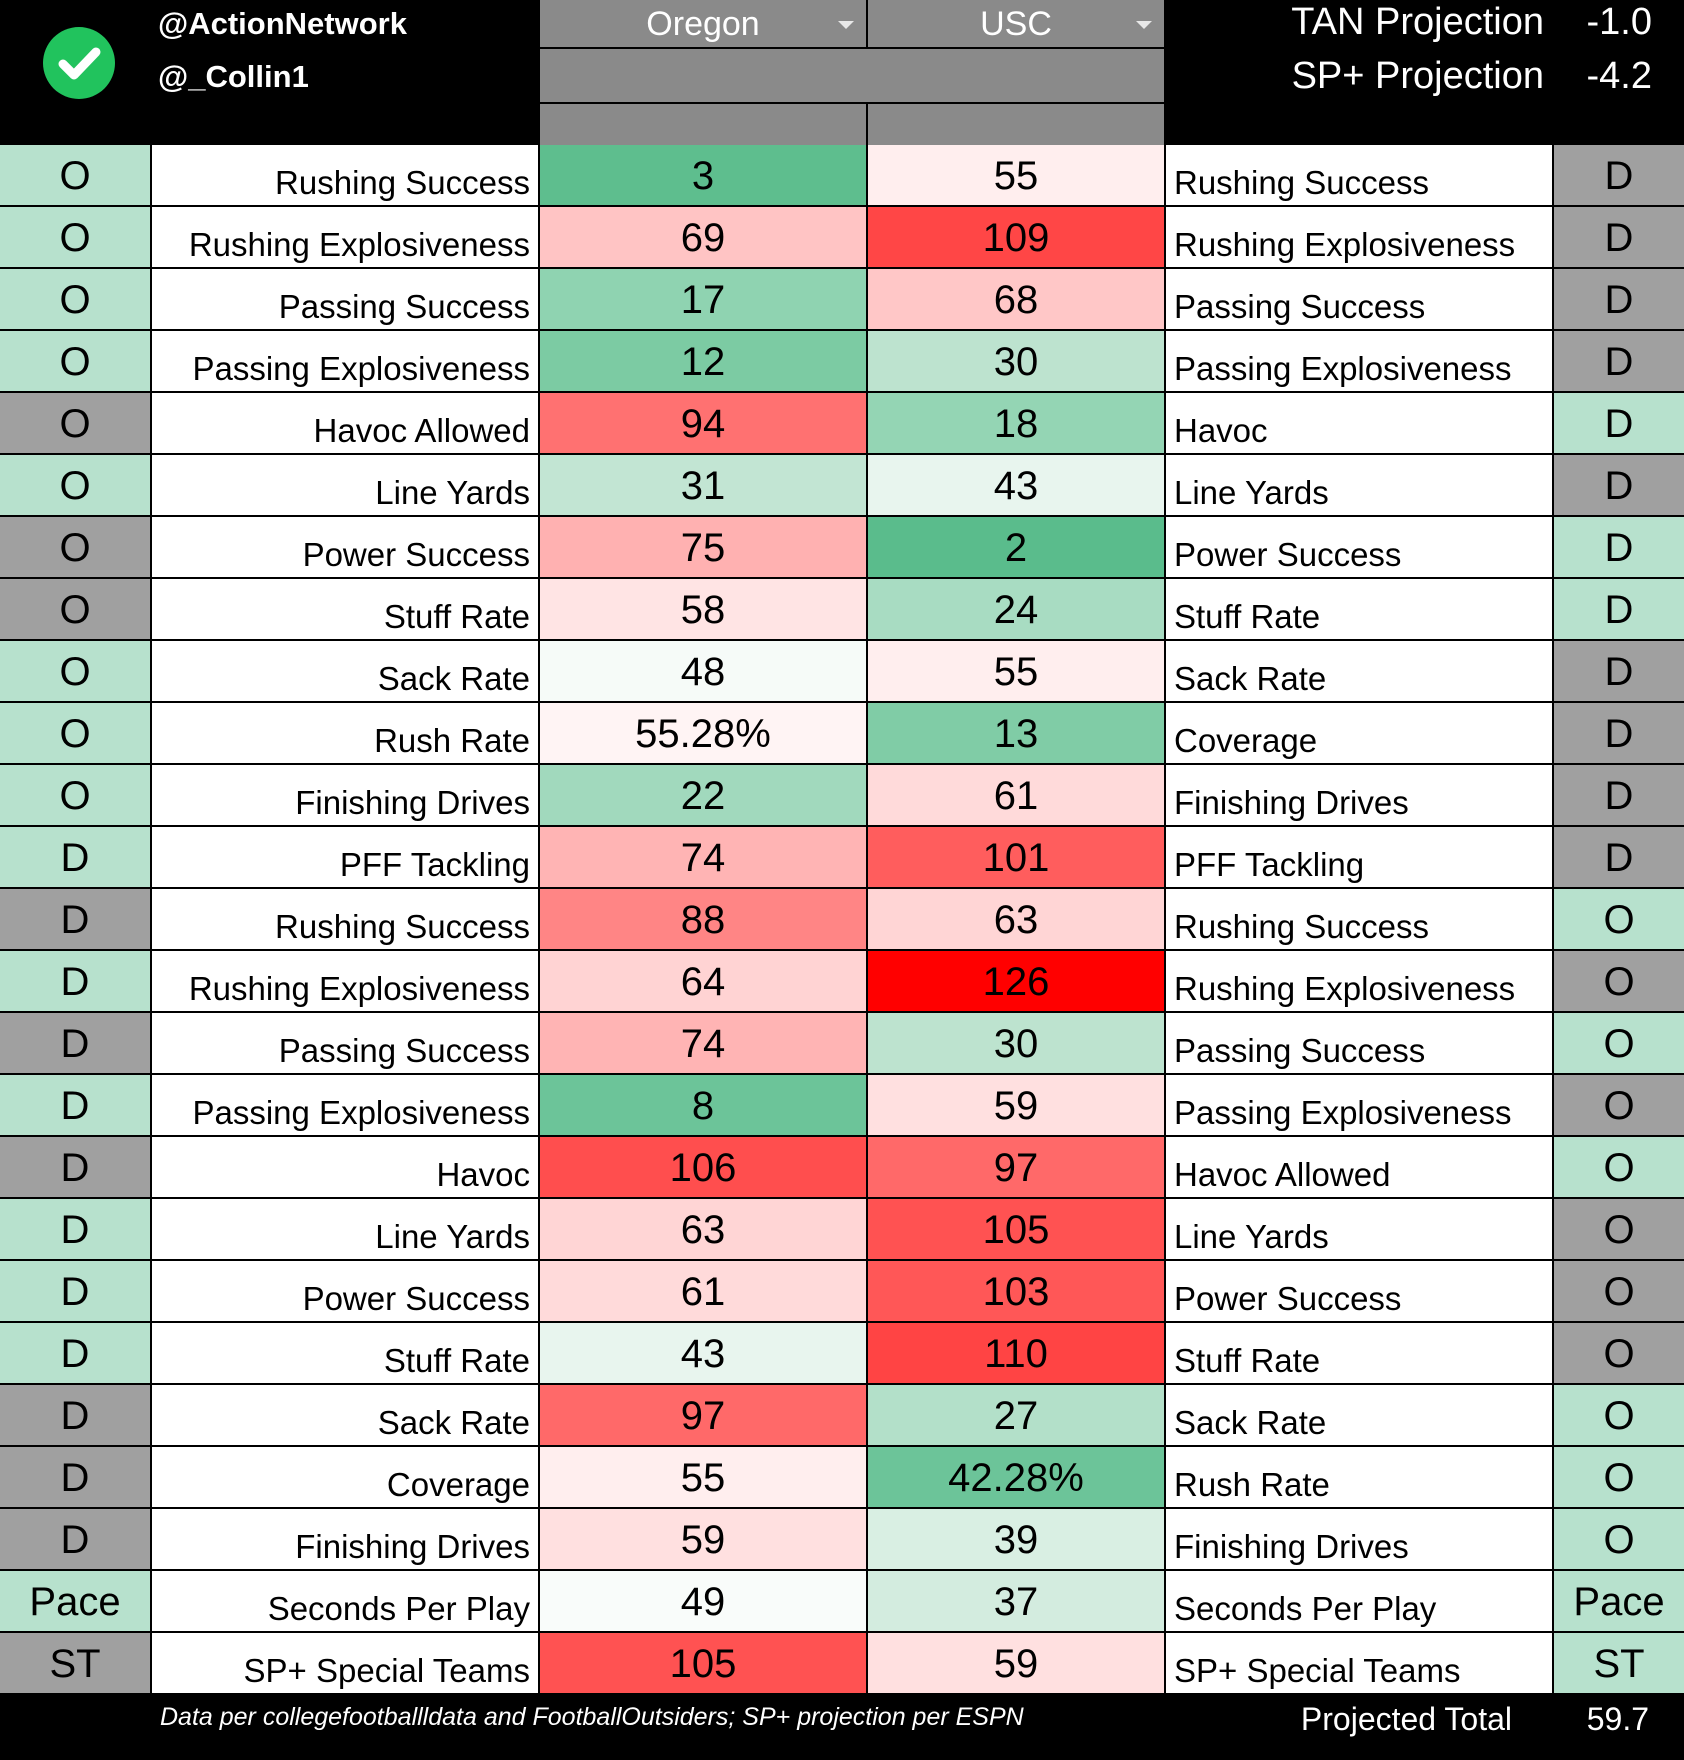  What do you see at coordinates (703, 237) in the screenshot?
I see `oregon-rank-cell: 69` at bounding box center [703, 237].